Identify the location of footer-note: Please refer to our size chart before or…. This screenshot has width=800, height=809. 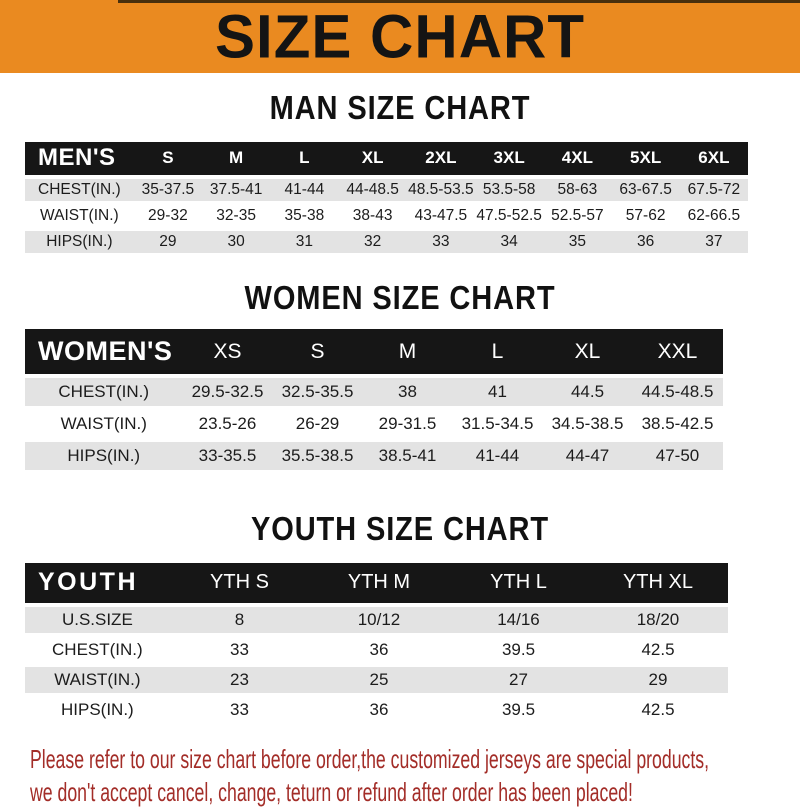
(414, 776).